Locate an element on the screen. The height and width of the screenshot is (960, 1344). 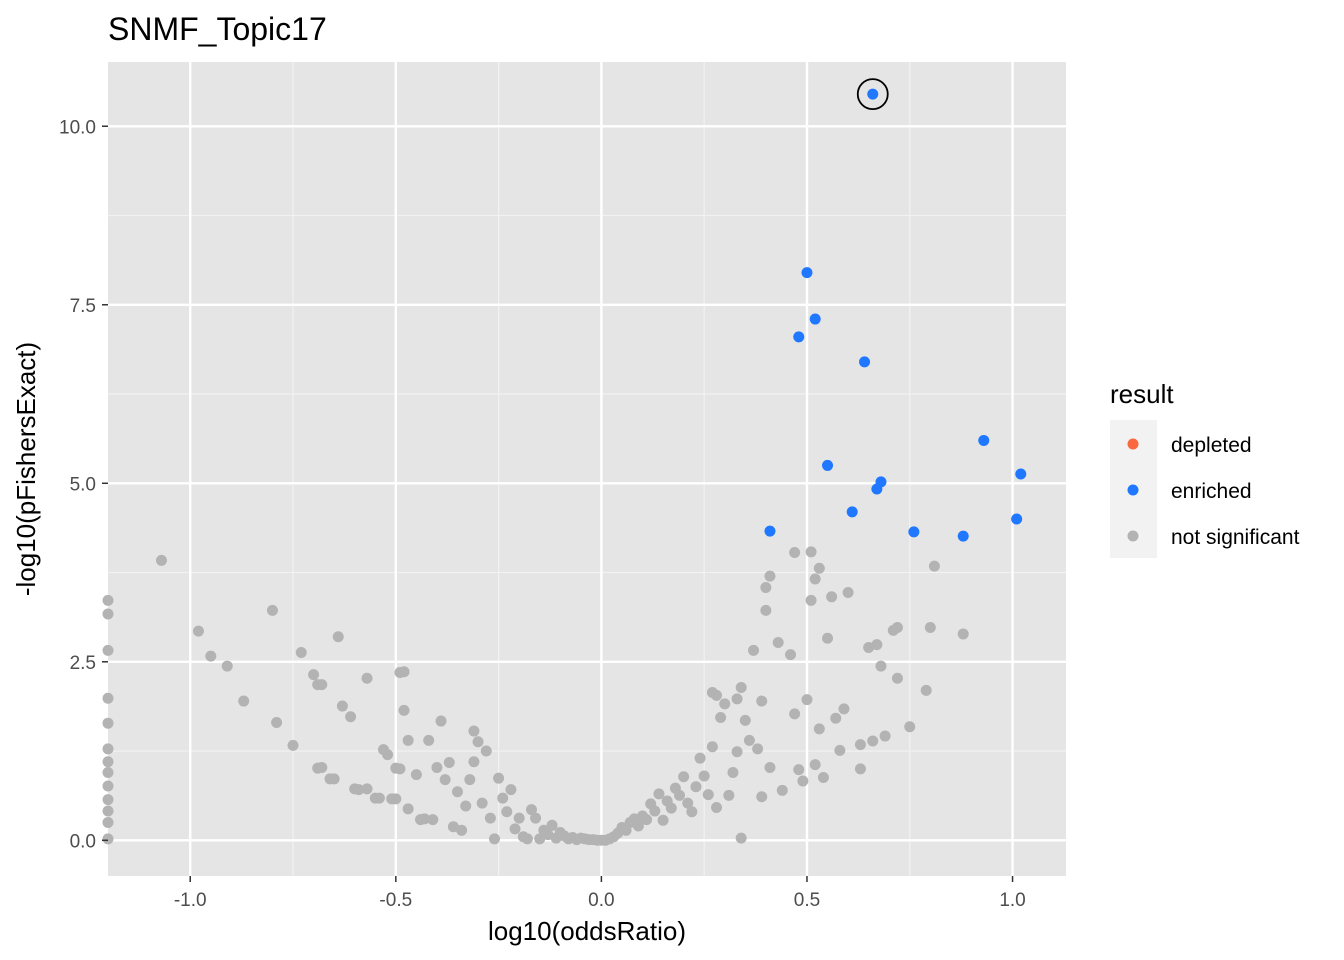
legend-key-enriched is located at coordinates (1133, 490).